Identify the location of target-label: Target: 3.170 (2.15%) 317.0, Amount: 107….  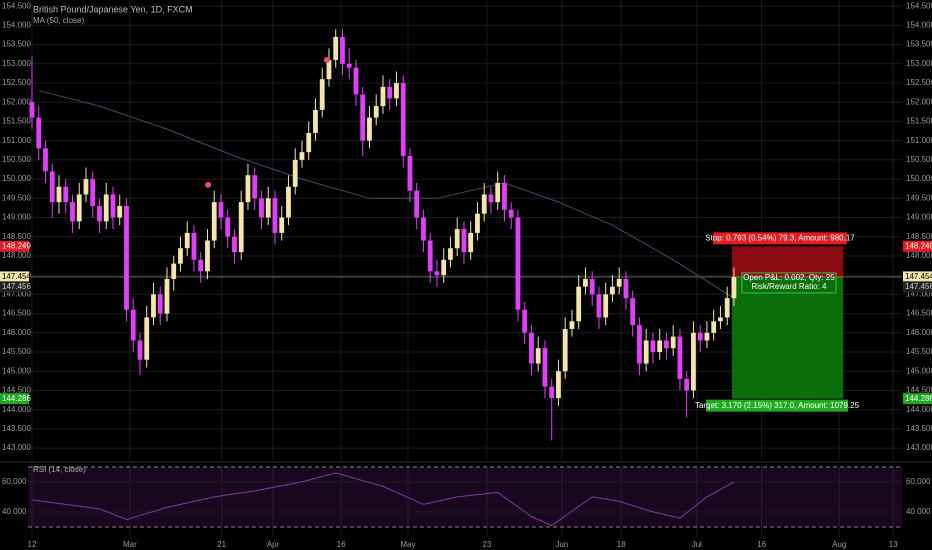
(777, 405).